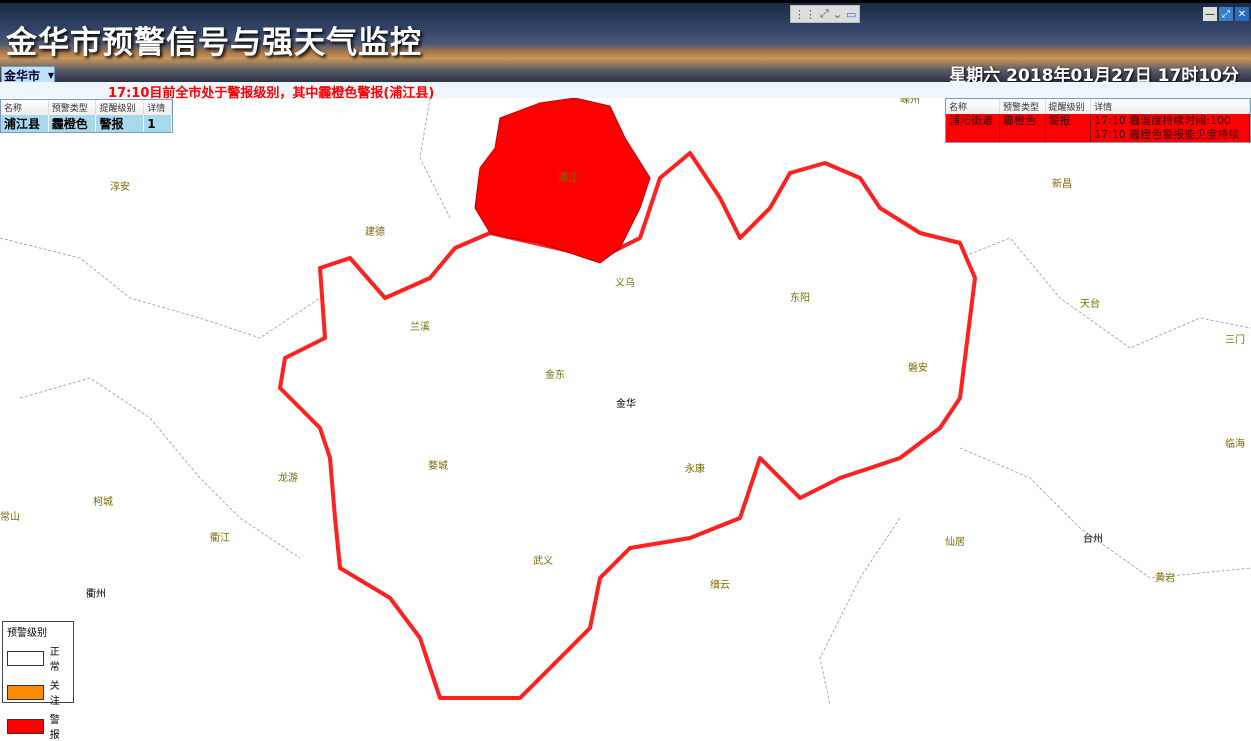  Describe the element at coordinates (851, 14) in the screenshot. I see `monitor-icon: ▭` at that location.